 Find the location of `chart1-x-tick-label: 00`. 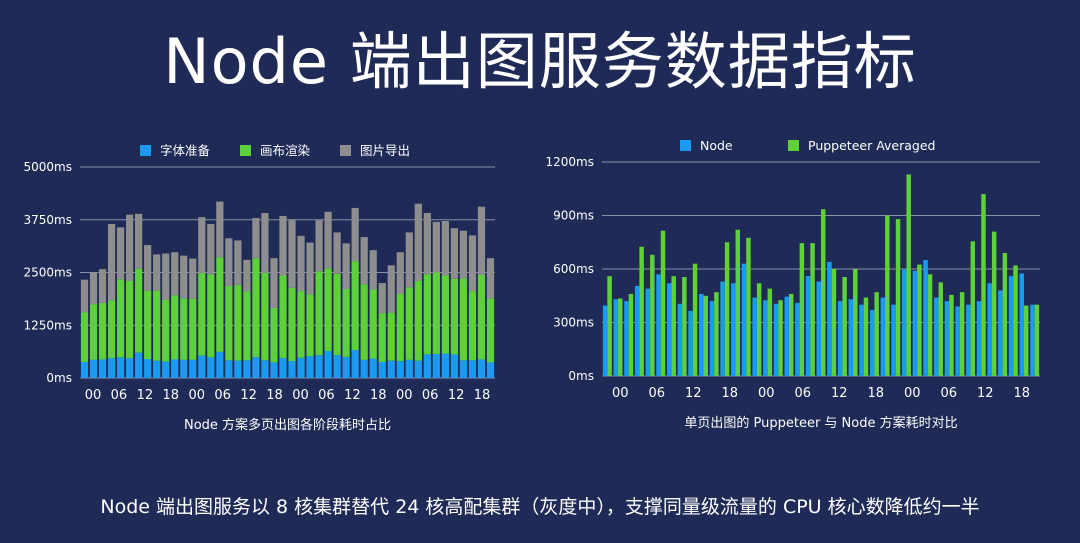

chart1-x-tick-label: 00 is located at coordinates (404, 395).